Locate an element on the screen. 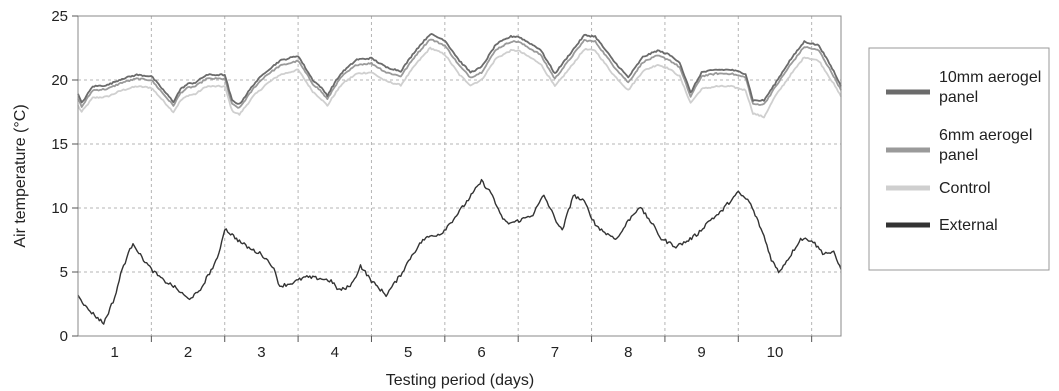 The image size is (1059, 391). y-tick-label: 15 is located at coordinates (59, 144).